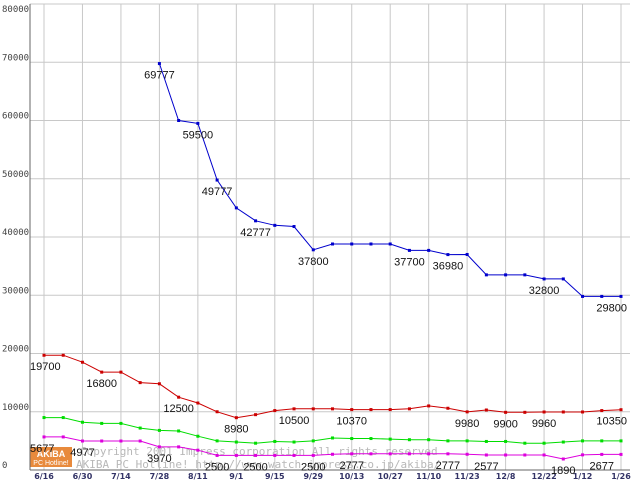  What do you see at coordinates (198, 135) in the screenshot?
I see `data-label: 59500` at bounding box center [198, 135].